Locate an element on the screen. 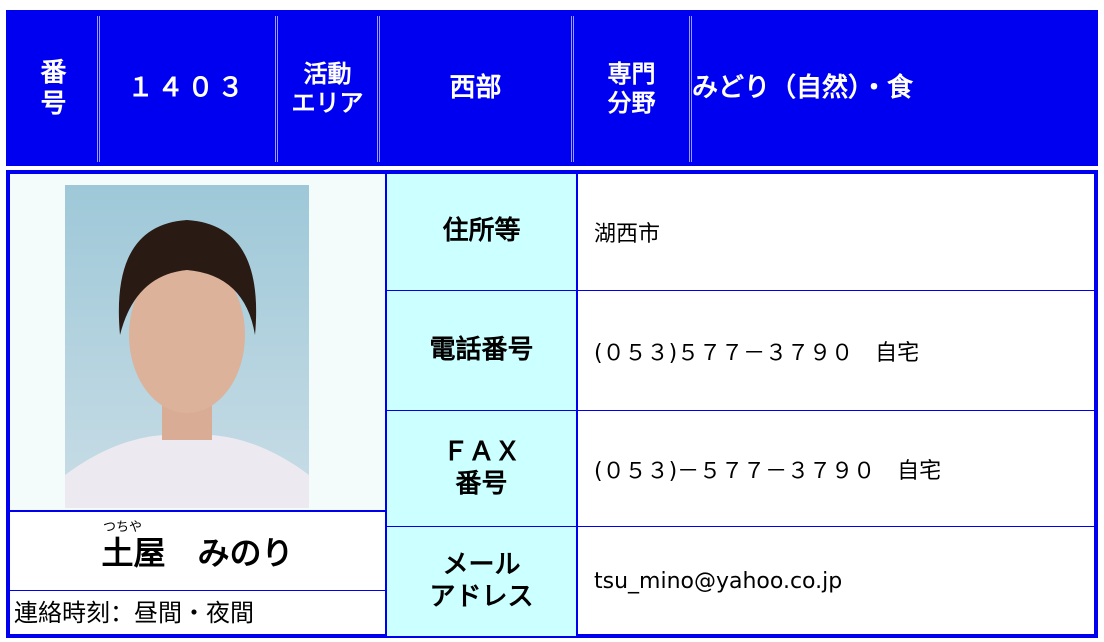 The image size is (1104, 642). row-value: (０５３)５７７－３７９０ 自宅 is located at coordinates (836, 350).